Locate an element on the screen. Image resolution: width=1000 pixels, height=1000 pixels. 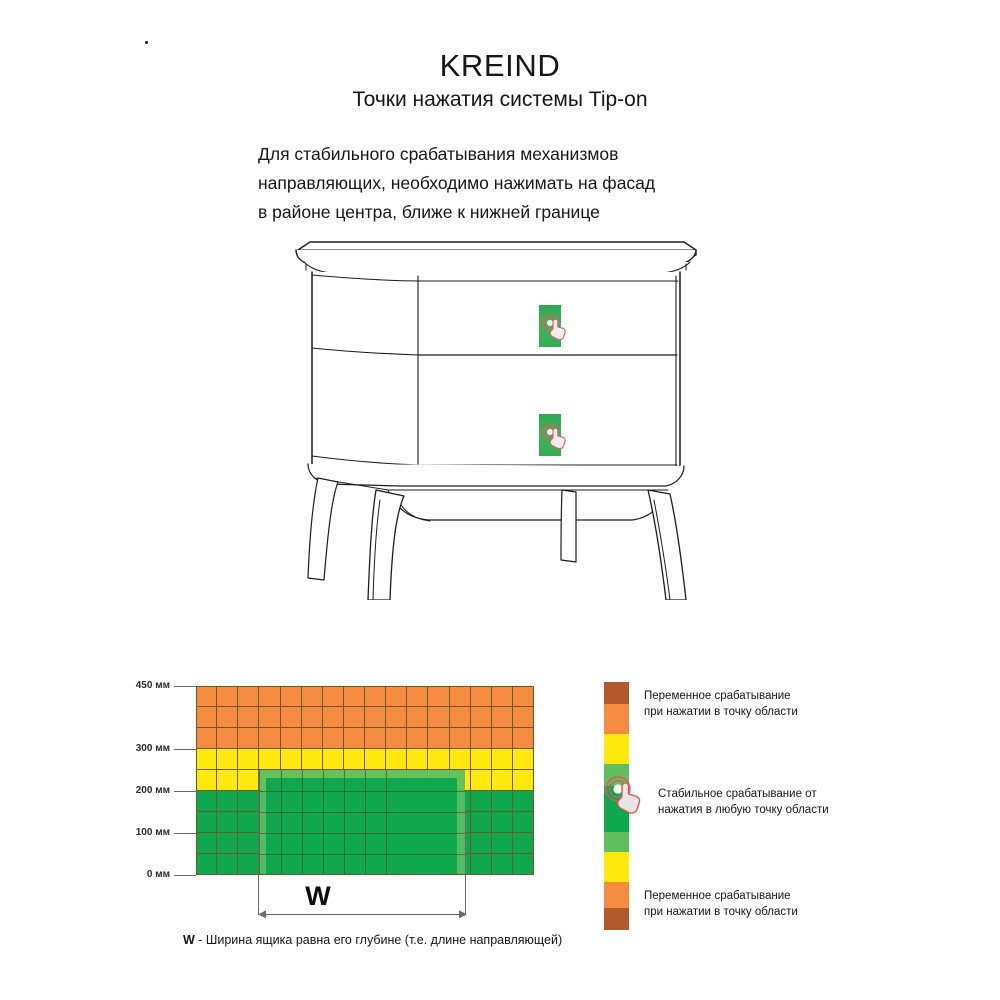
press-point-upper-drawer is located at coordinates (552, 326).